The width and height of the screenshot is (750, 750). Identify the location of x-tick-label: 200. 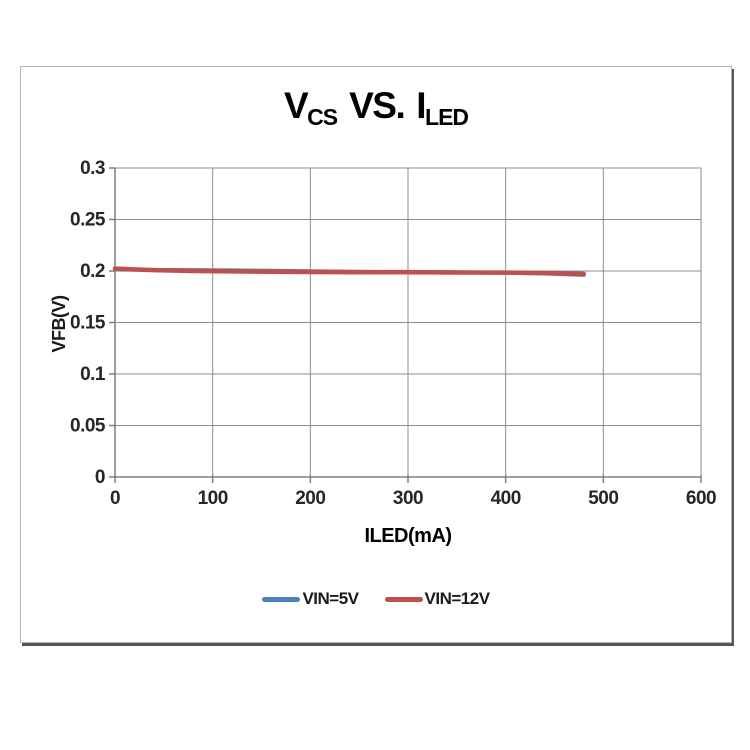
(310, 498).